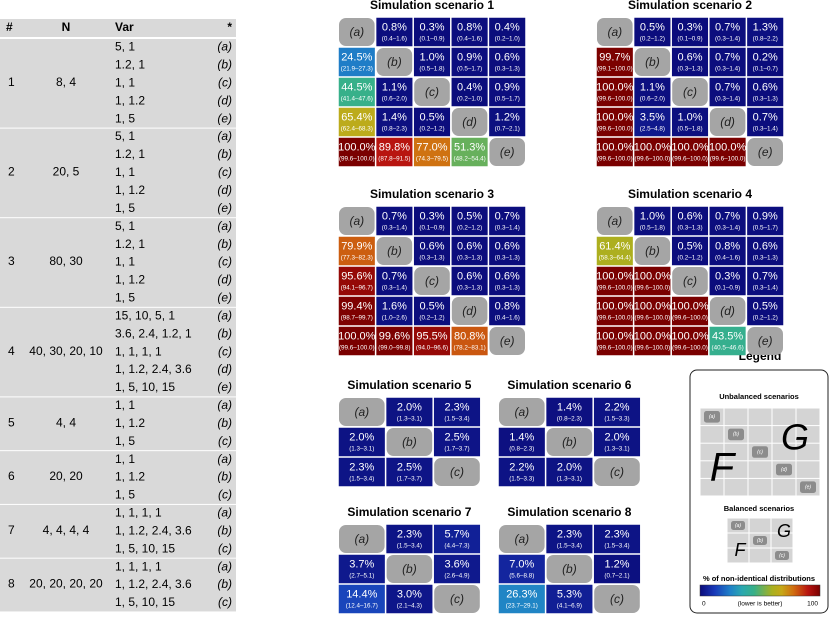 The height and width of the screenshot is (617, 834). Describe the element at coordinates (507, 99) in the screenshot. I see `cell-ci: (0.5–1.7)` at that location.